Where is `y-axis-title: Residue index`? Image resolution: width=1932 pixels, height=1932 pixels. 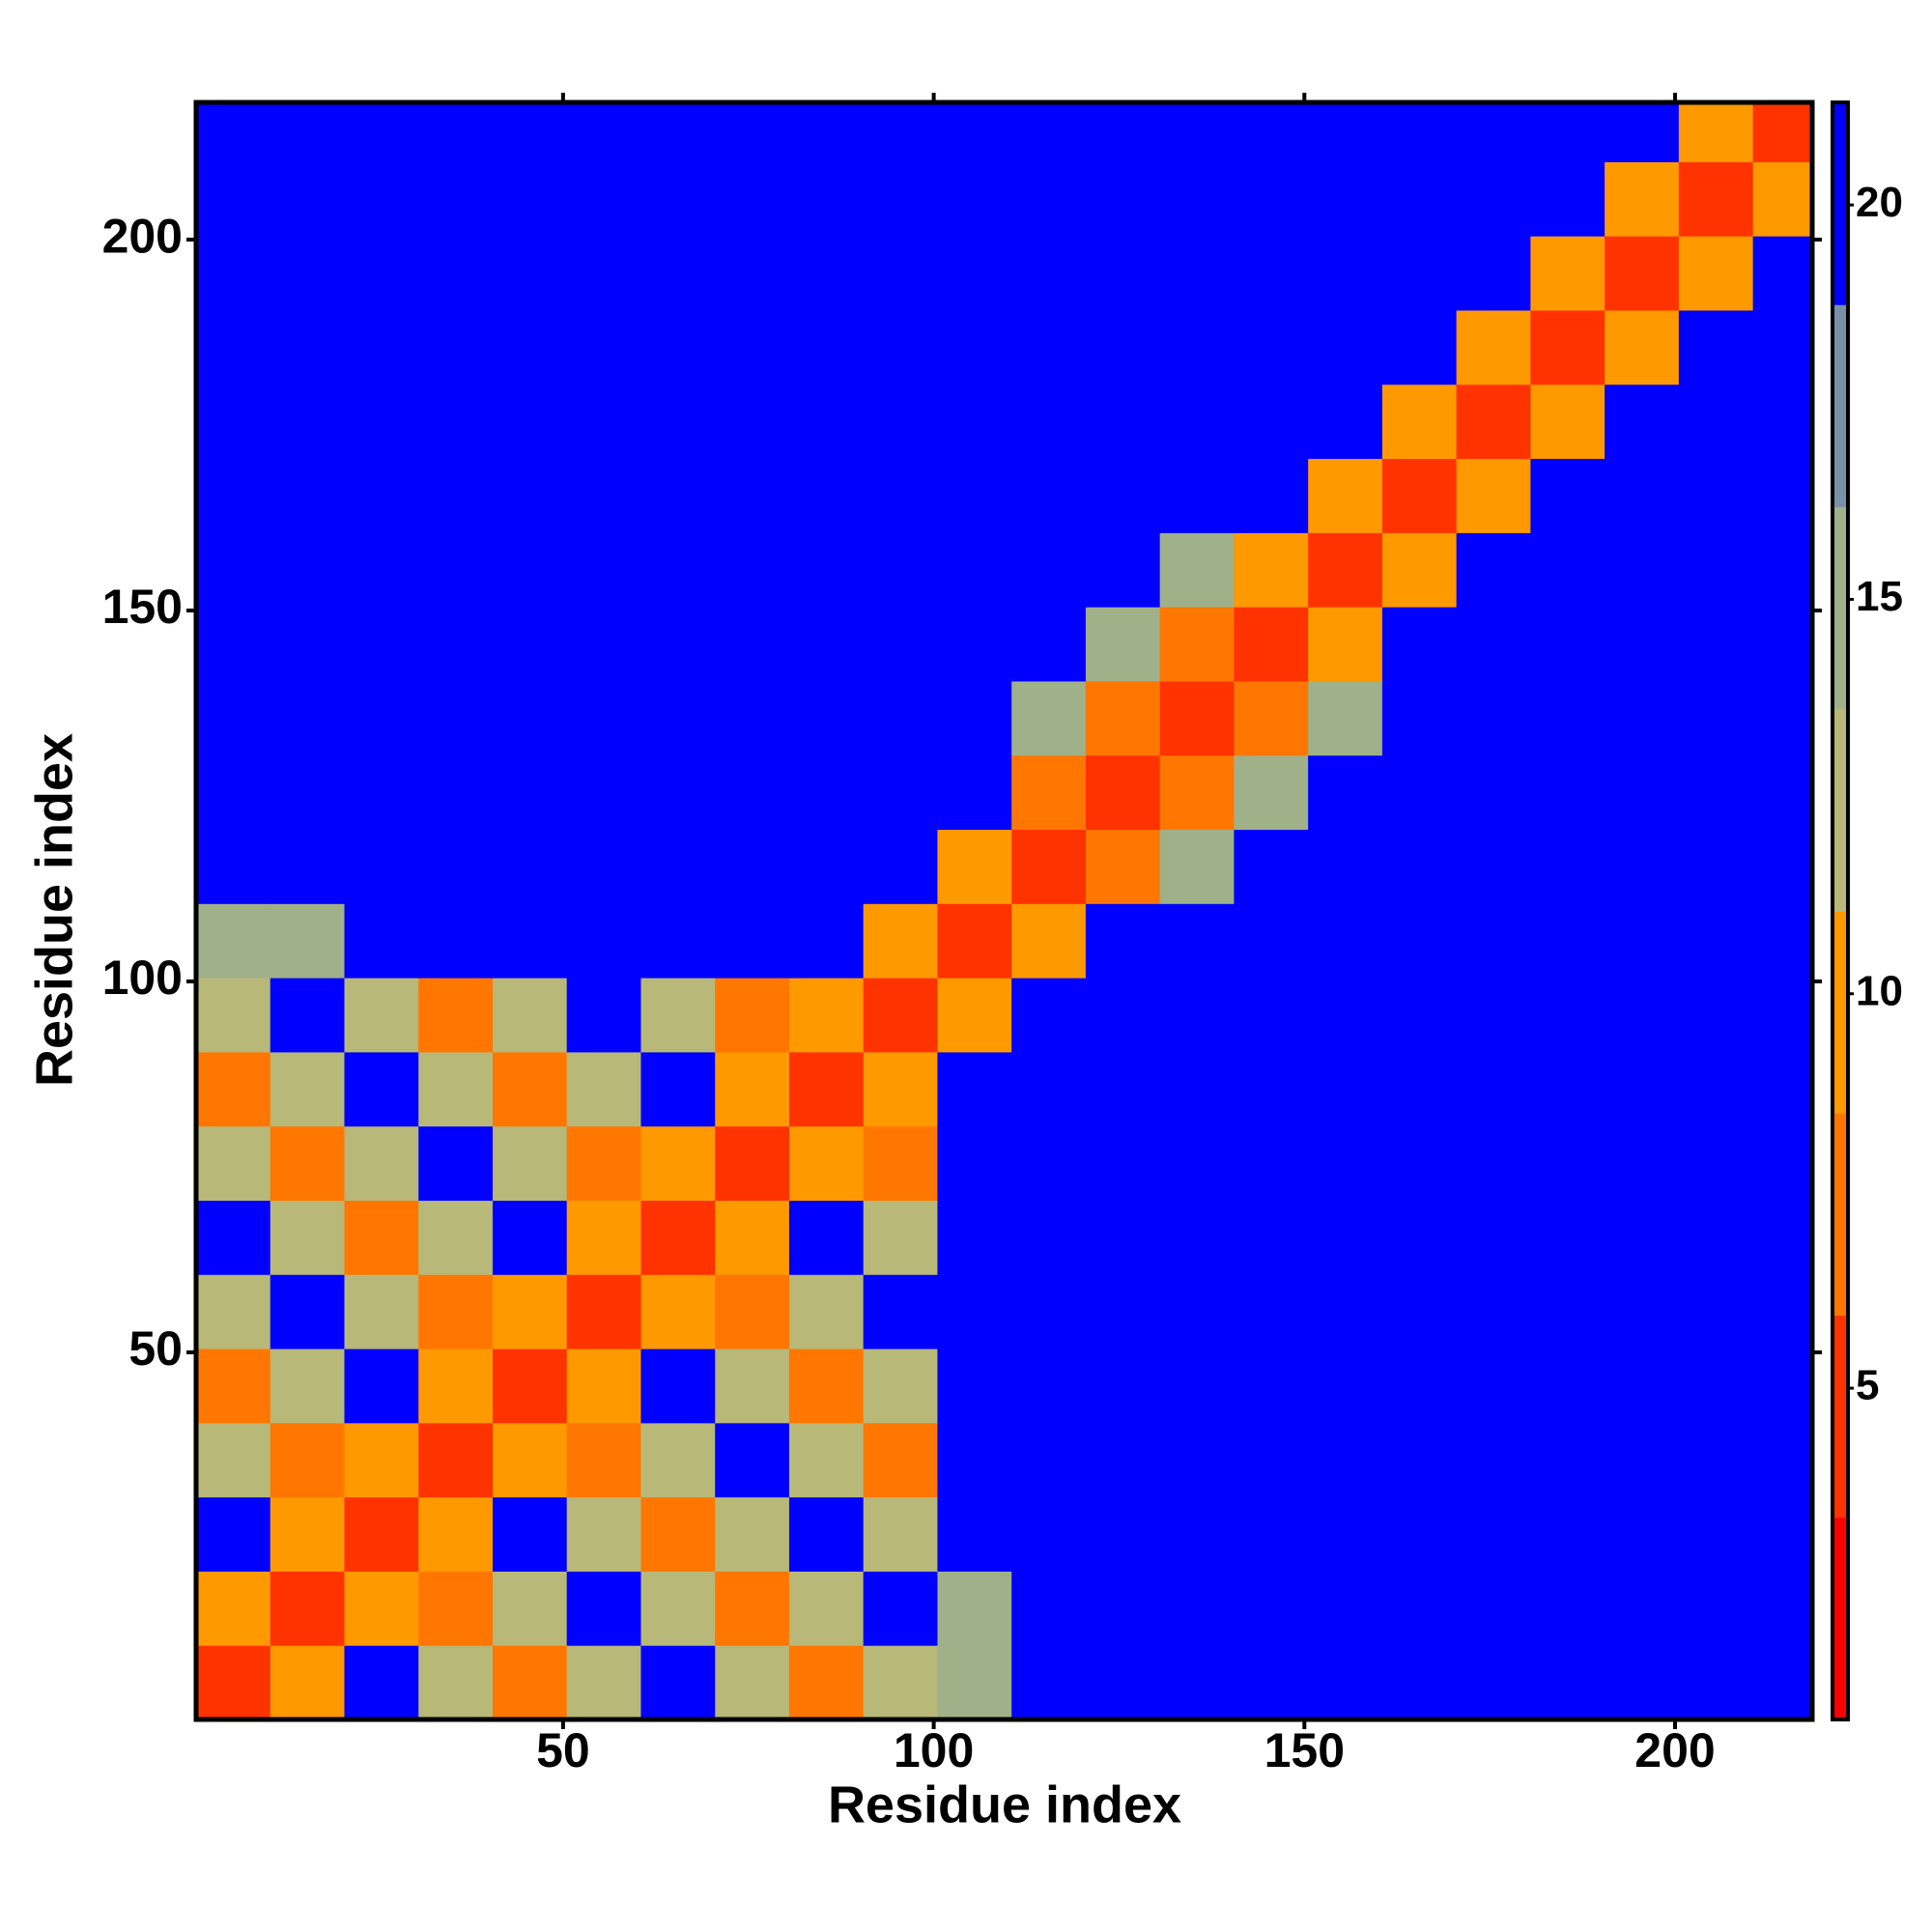 y-axis-title: Residue index is located at coordinates (54, 910).